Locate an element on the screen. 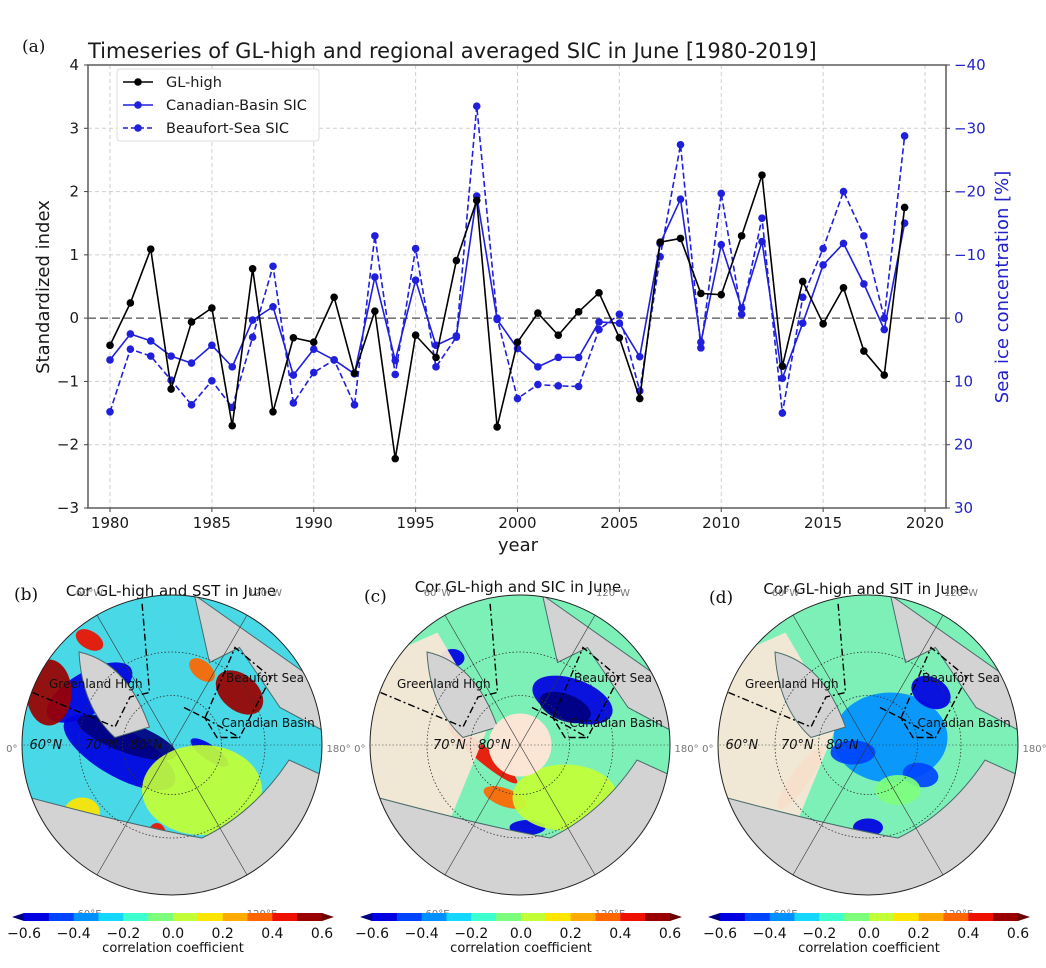  map-title: Cor GL-high and SIT in June is located at coordinates (865, 589).